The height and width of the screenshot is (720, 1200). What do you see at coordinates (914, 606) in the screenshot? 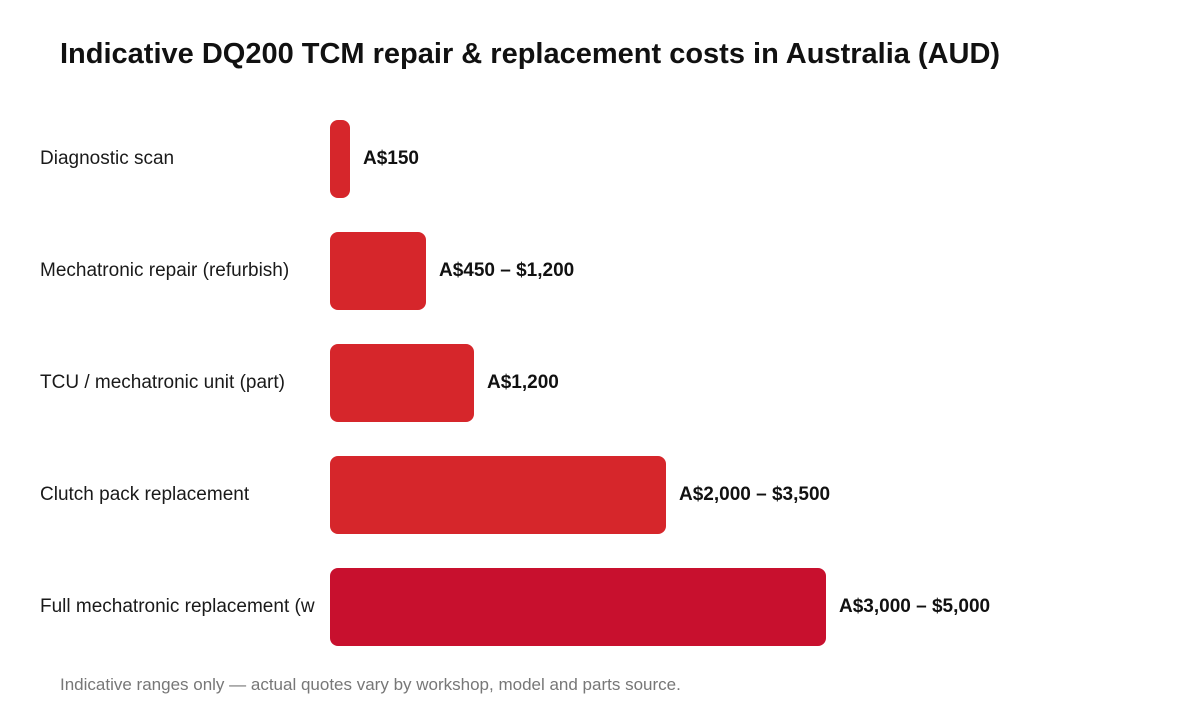
I see `value-label-5: A$3,000 – $5,000` at bounding box center [914, 606].